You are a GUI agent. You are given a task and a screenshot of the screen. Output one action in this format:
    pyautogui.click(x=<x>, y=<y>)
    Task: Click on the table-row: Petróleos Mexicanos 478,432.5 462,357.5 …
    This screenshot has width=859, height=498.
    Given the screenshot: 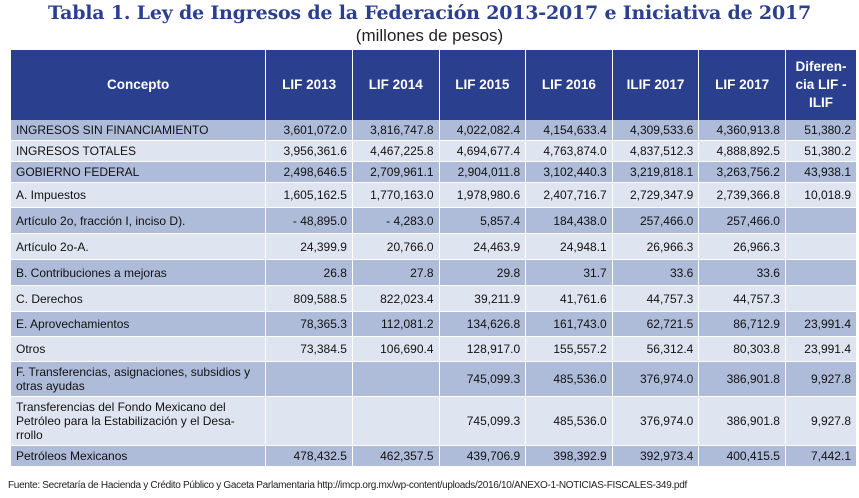 What is the action you would take?
    pyautogui.click(x=433, y=456)
    